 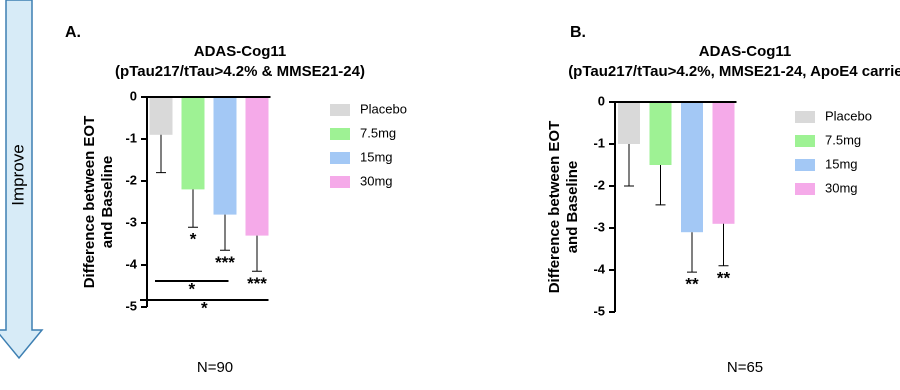 What do you see at coordinates (745, 367) in the screenshot?
I see `n-label: N=65` at bounding box center [745, 367].